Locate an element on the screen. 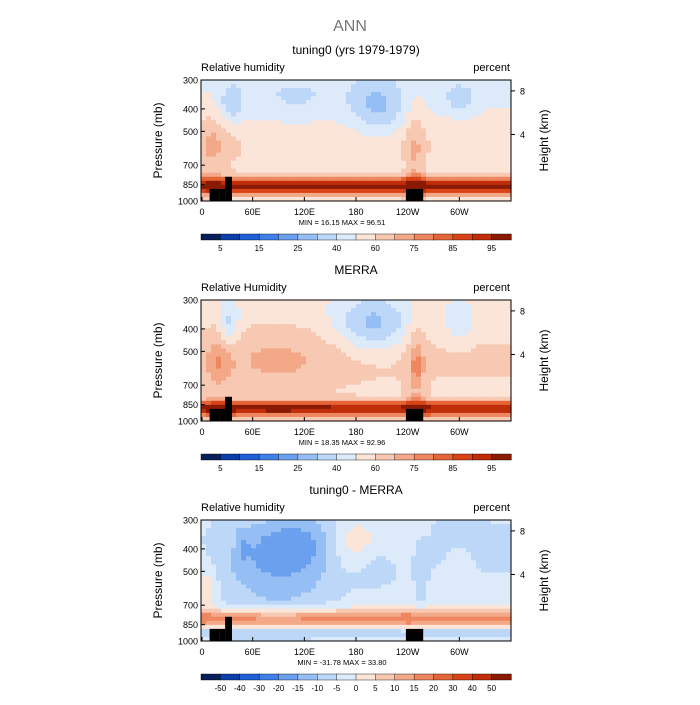 This screenshot has width=700, height=705. y-tick-label: 1000 is located at coordinates (188, 422).